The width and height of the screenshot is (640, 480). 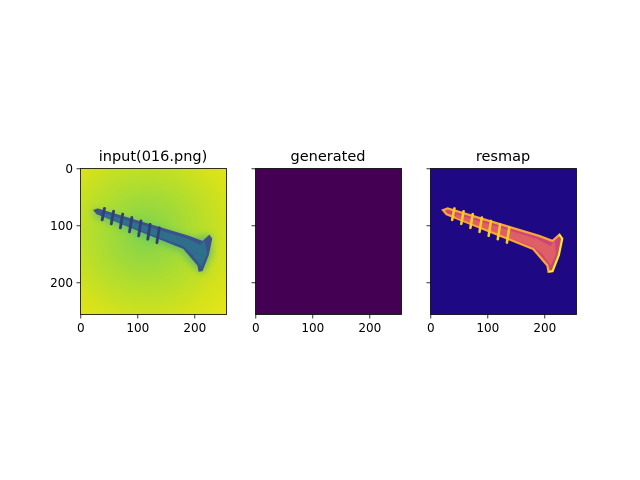 I want to click on panel-title-generated: generated, so click(x=328, y=157).